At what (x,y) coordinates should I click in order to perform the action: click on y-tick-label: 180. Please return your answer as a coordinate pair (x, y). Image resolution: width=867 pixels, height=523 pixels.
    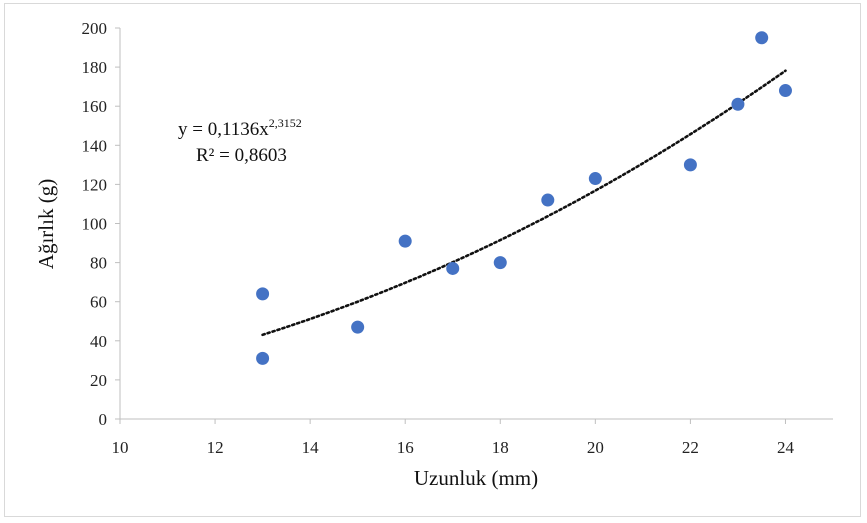
    Looking at the image, I should click on (95, 67).